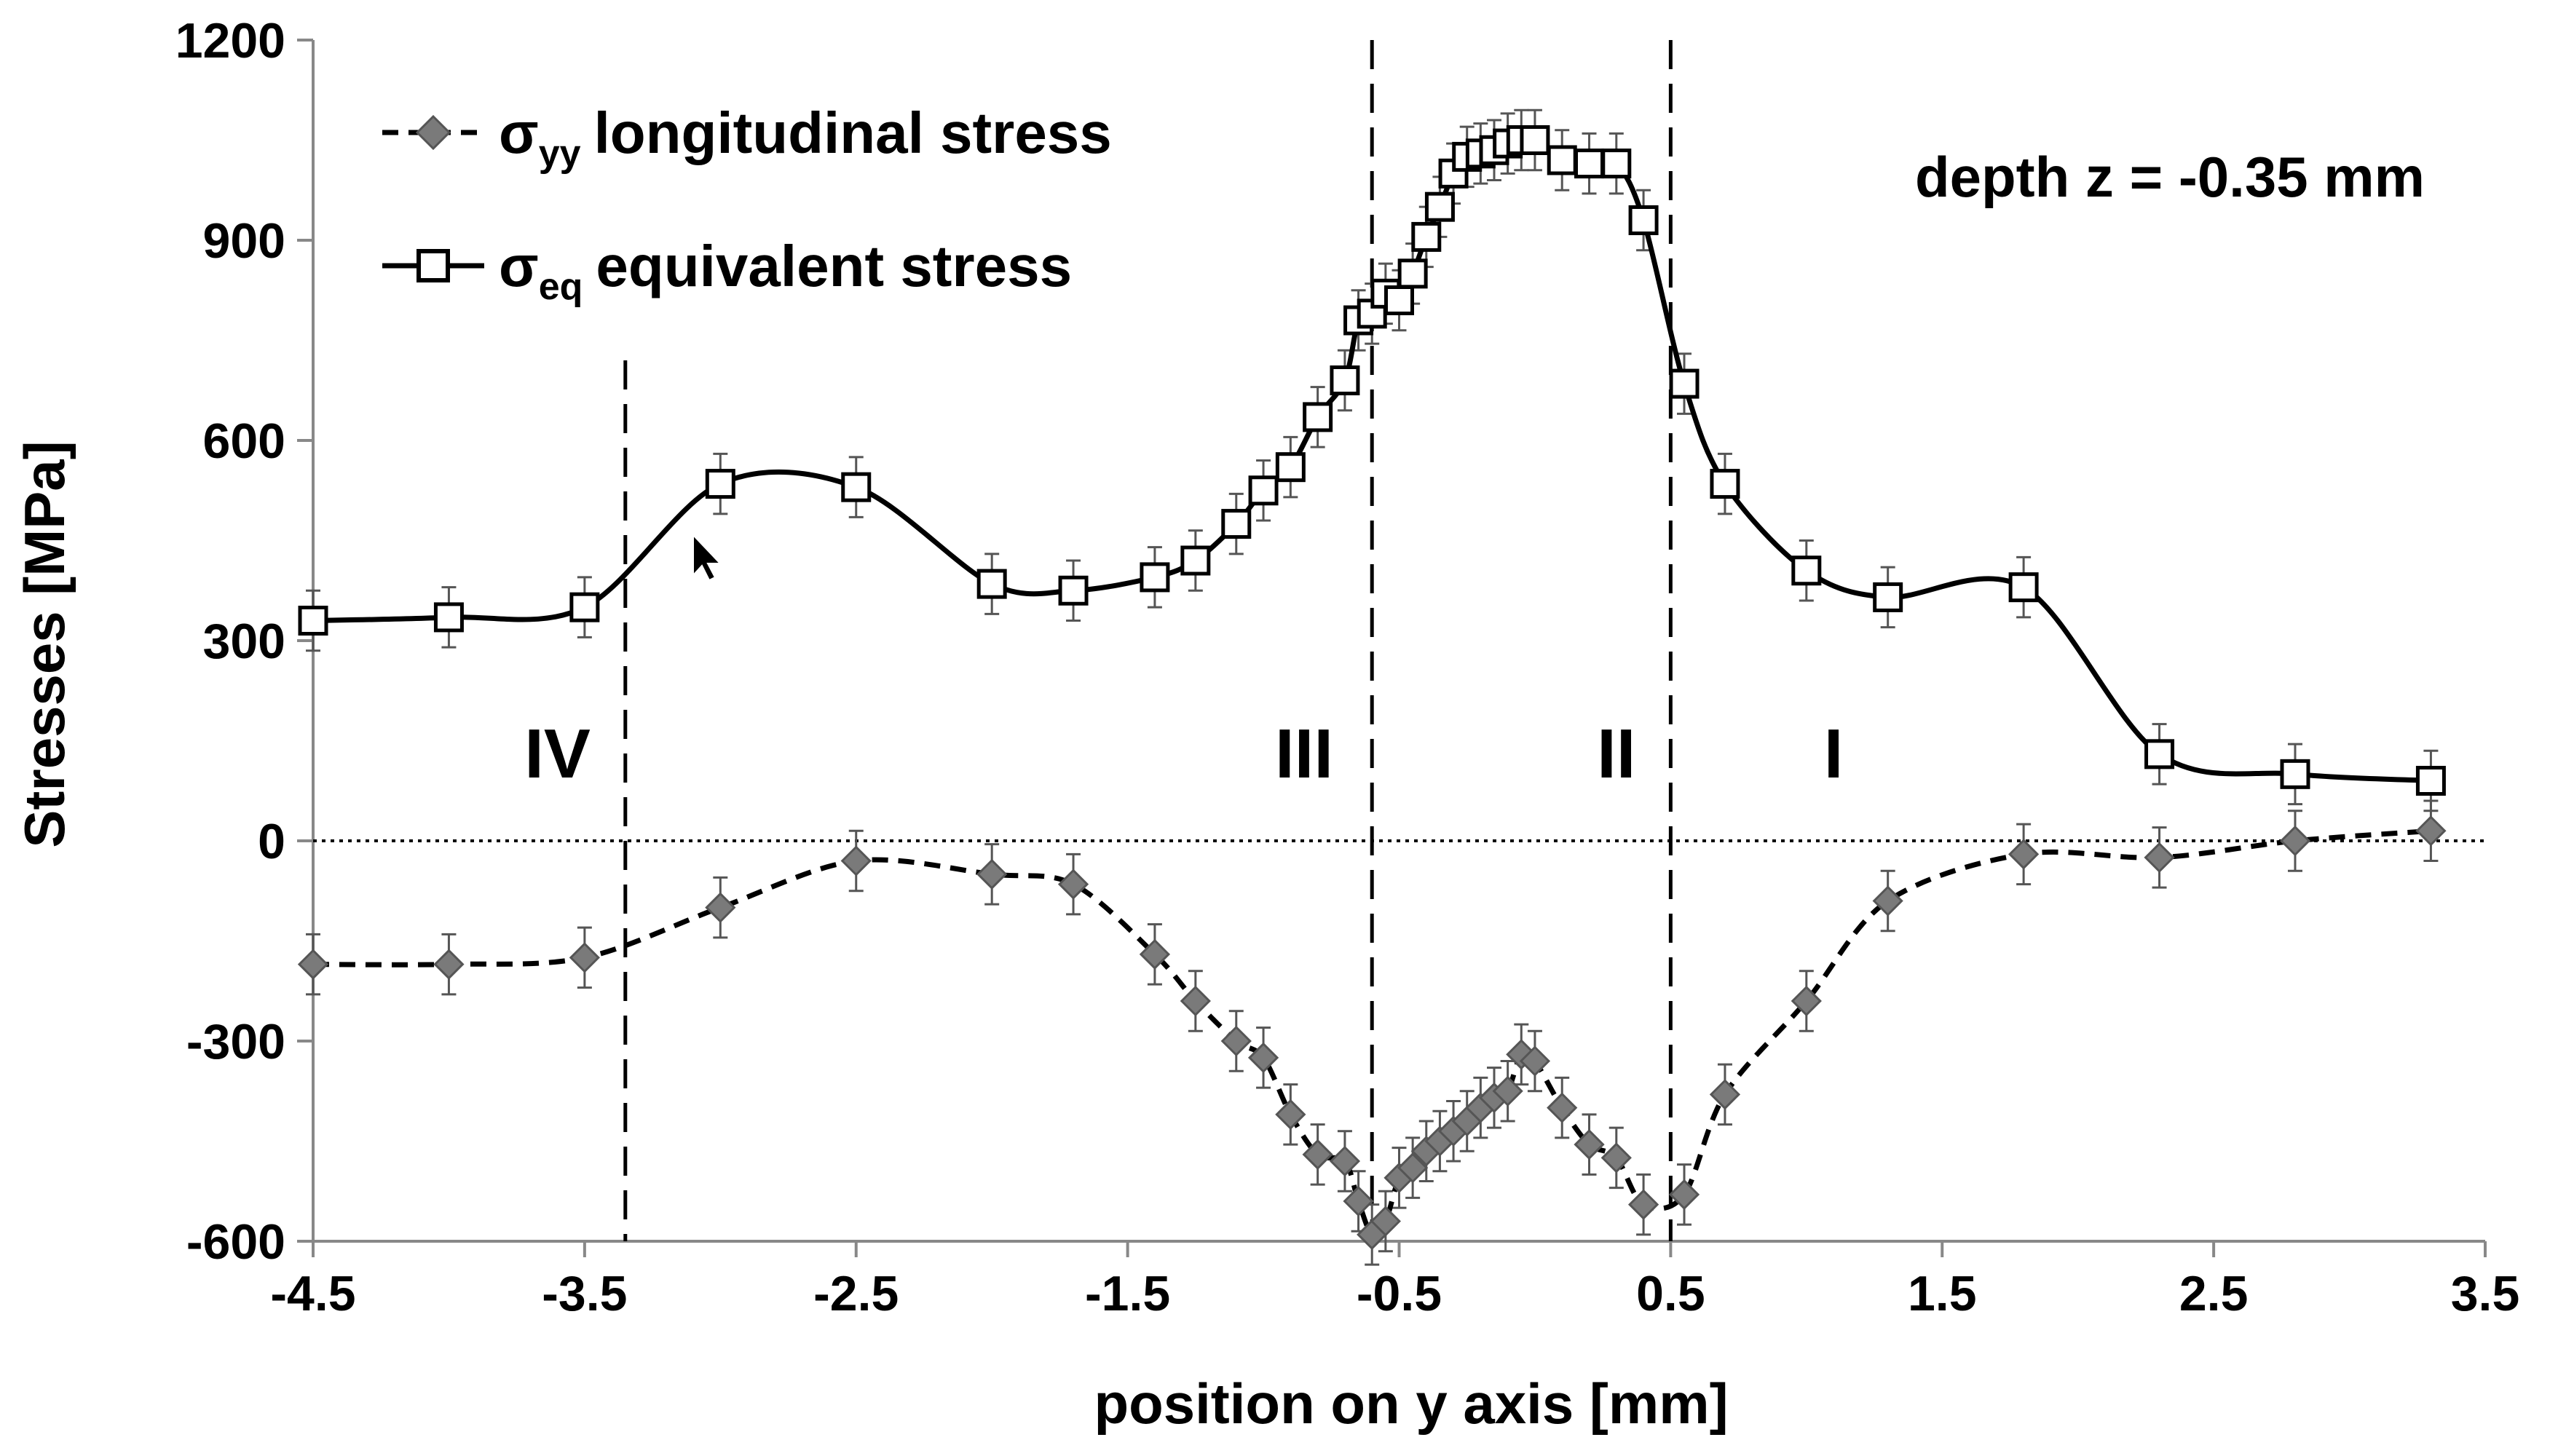 The image size is (2558, 1456). Describe the element at coordinates (1834, 754) in the screenshot. I see `region-label: I` at that location.